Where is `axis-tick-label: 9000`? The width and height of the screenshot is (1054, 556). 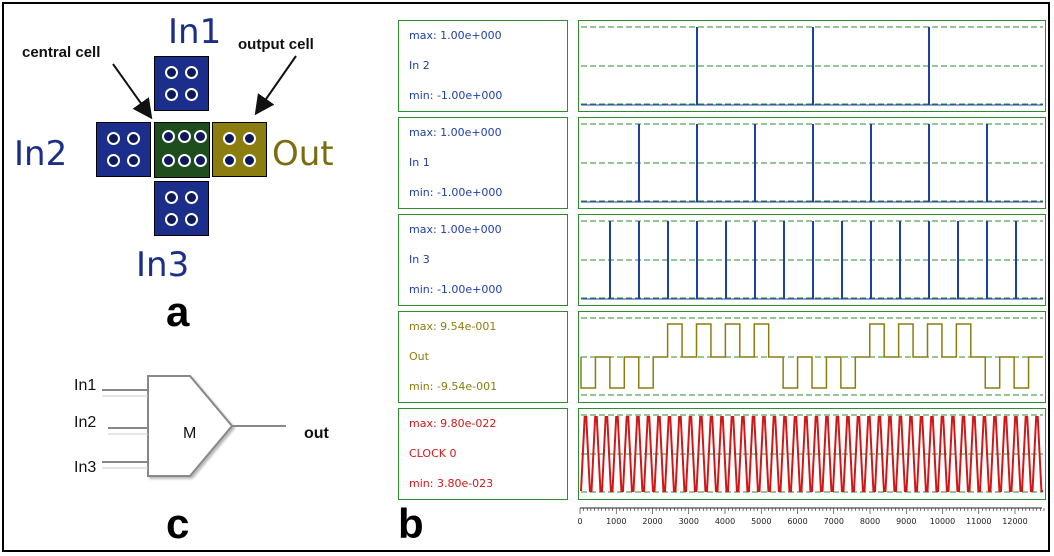
axis-tick-label: 9000 is located at coordinates (906, 521).